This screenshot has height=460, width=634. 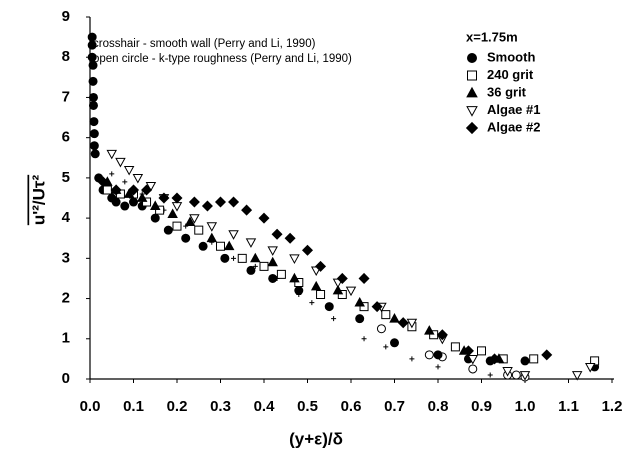 I want to click on y-tick-label: 5, so click(x=66, y=177).